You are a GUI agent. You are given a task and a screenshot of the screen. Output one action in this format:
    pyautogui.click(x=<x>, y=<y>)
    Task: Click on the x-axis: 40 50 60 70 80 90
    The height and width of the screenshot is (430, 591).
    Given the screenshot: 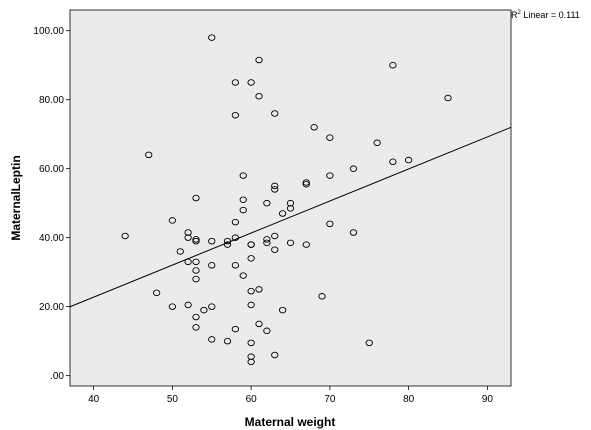 What is the action you would take?
    pyautogui.click(x=290, y=395)
    